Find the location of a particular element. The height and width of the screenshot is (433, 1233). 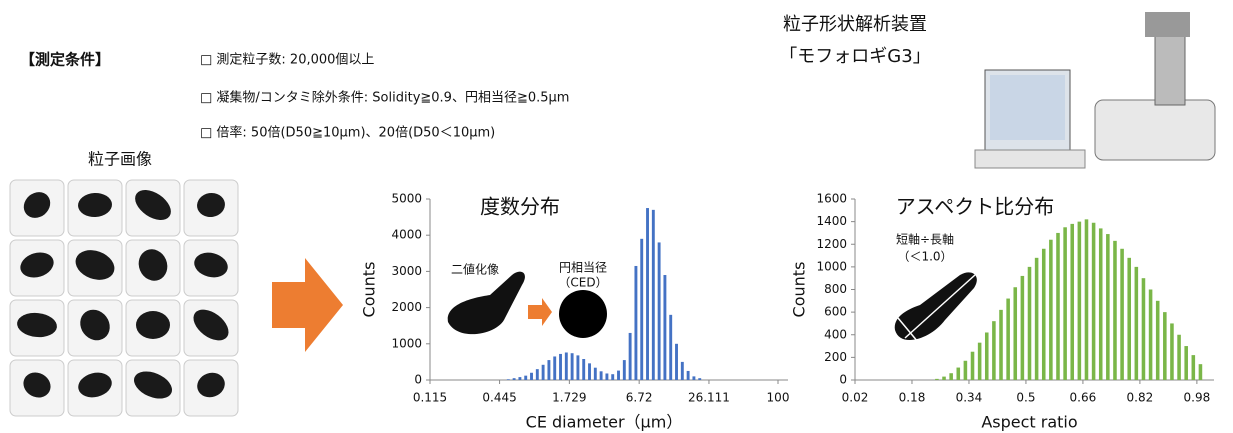

x-tick-label: 0.98 is located at coordinates (1197, 398).